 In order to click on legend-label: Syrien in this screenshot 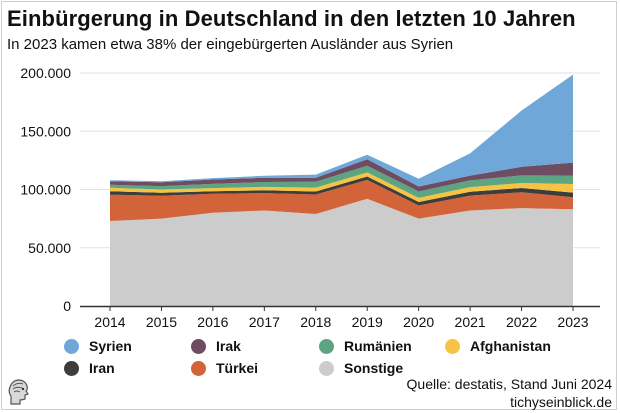, I will do `click(110, 346)`.